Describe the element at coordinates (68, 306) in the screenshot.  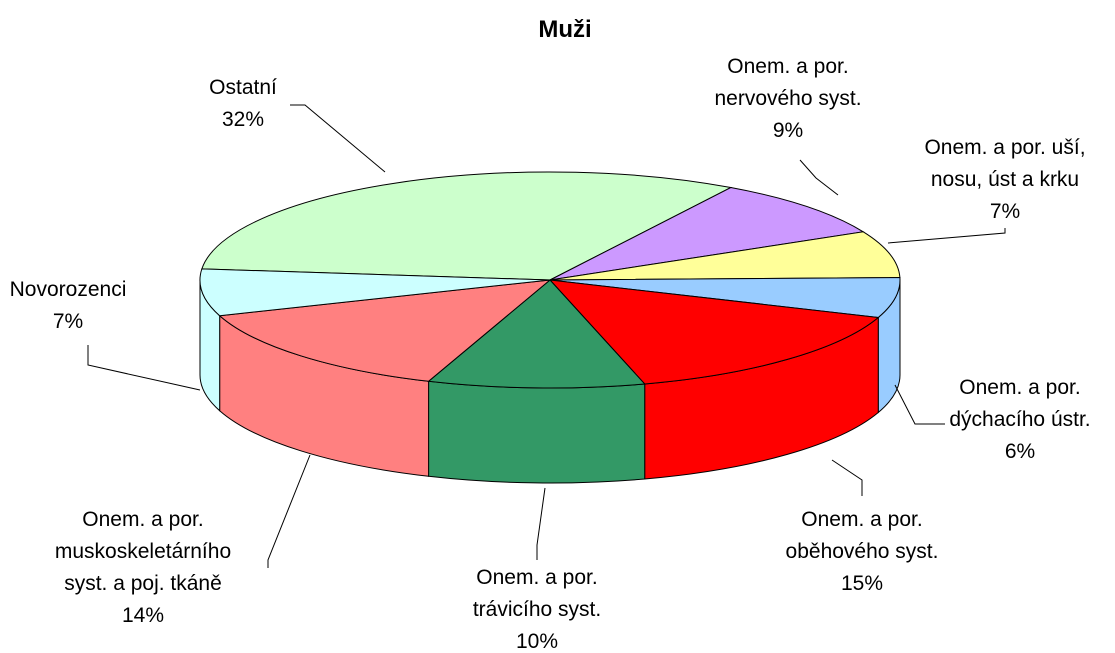
I see `data-label: Novorozenci 7%` at that location.